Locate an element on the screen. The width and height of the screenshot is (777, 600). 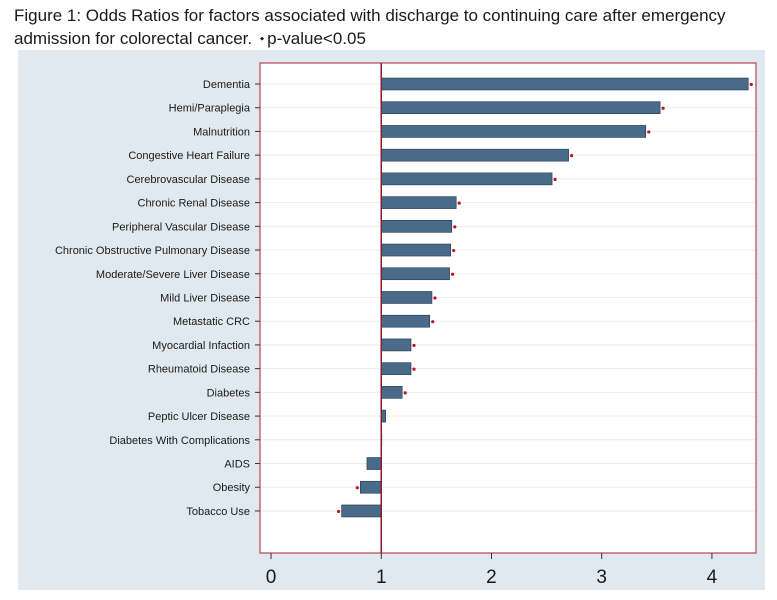
category-label: Malnutrition is located at coordinates (221, 132).